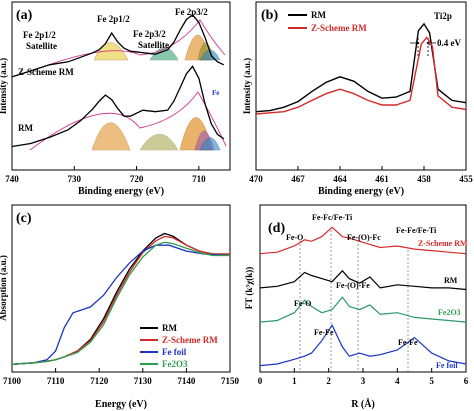 This screenshot has width=474, height=411. I want to click on annotation-ti2p: Ti2p, so click(443, 16).